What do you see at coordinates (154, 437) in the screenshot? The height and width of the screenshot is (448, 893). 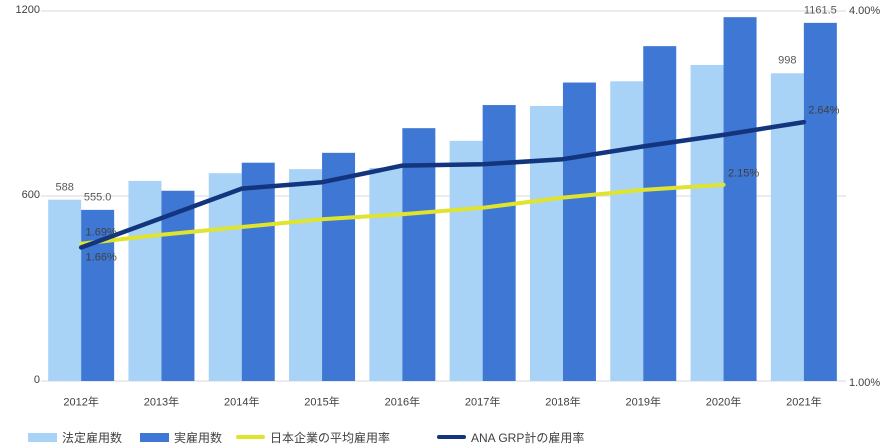 I see `actual-swatch` at bounding box center [154, 437].